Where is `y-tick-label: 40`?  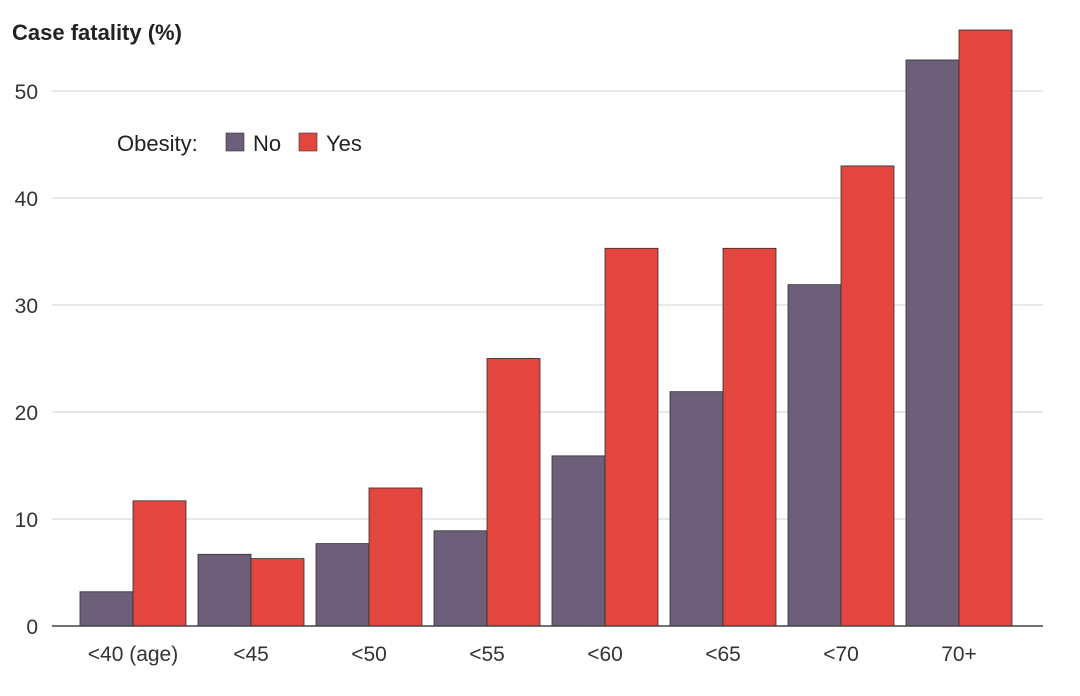
y-tick-label: 40 is located at coordinates (26, 199).